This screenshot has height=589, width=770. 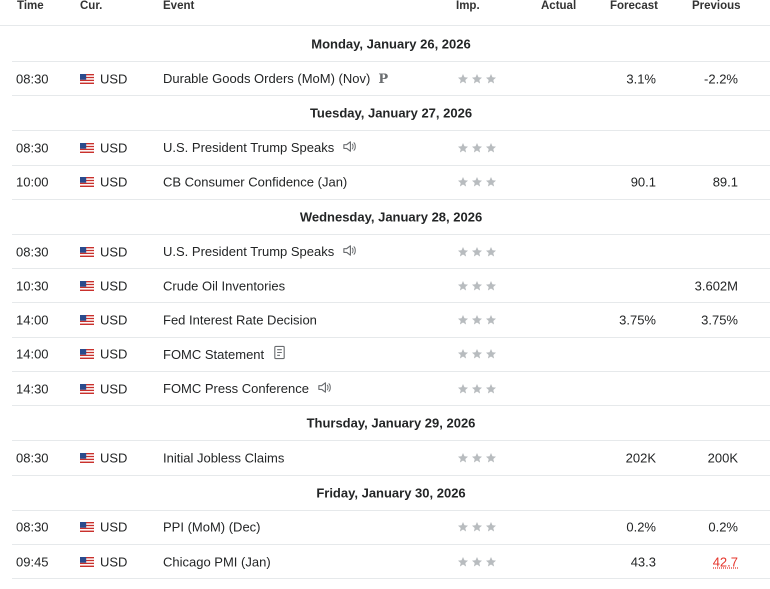 I want to click on event-previous: 200K, so click(x=722, y=458).